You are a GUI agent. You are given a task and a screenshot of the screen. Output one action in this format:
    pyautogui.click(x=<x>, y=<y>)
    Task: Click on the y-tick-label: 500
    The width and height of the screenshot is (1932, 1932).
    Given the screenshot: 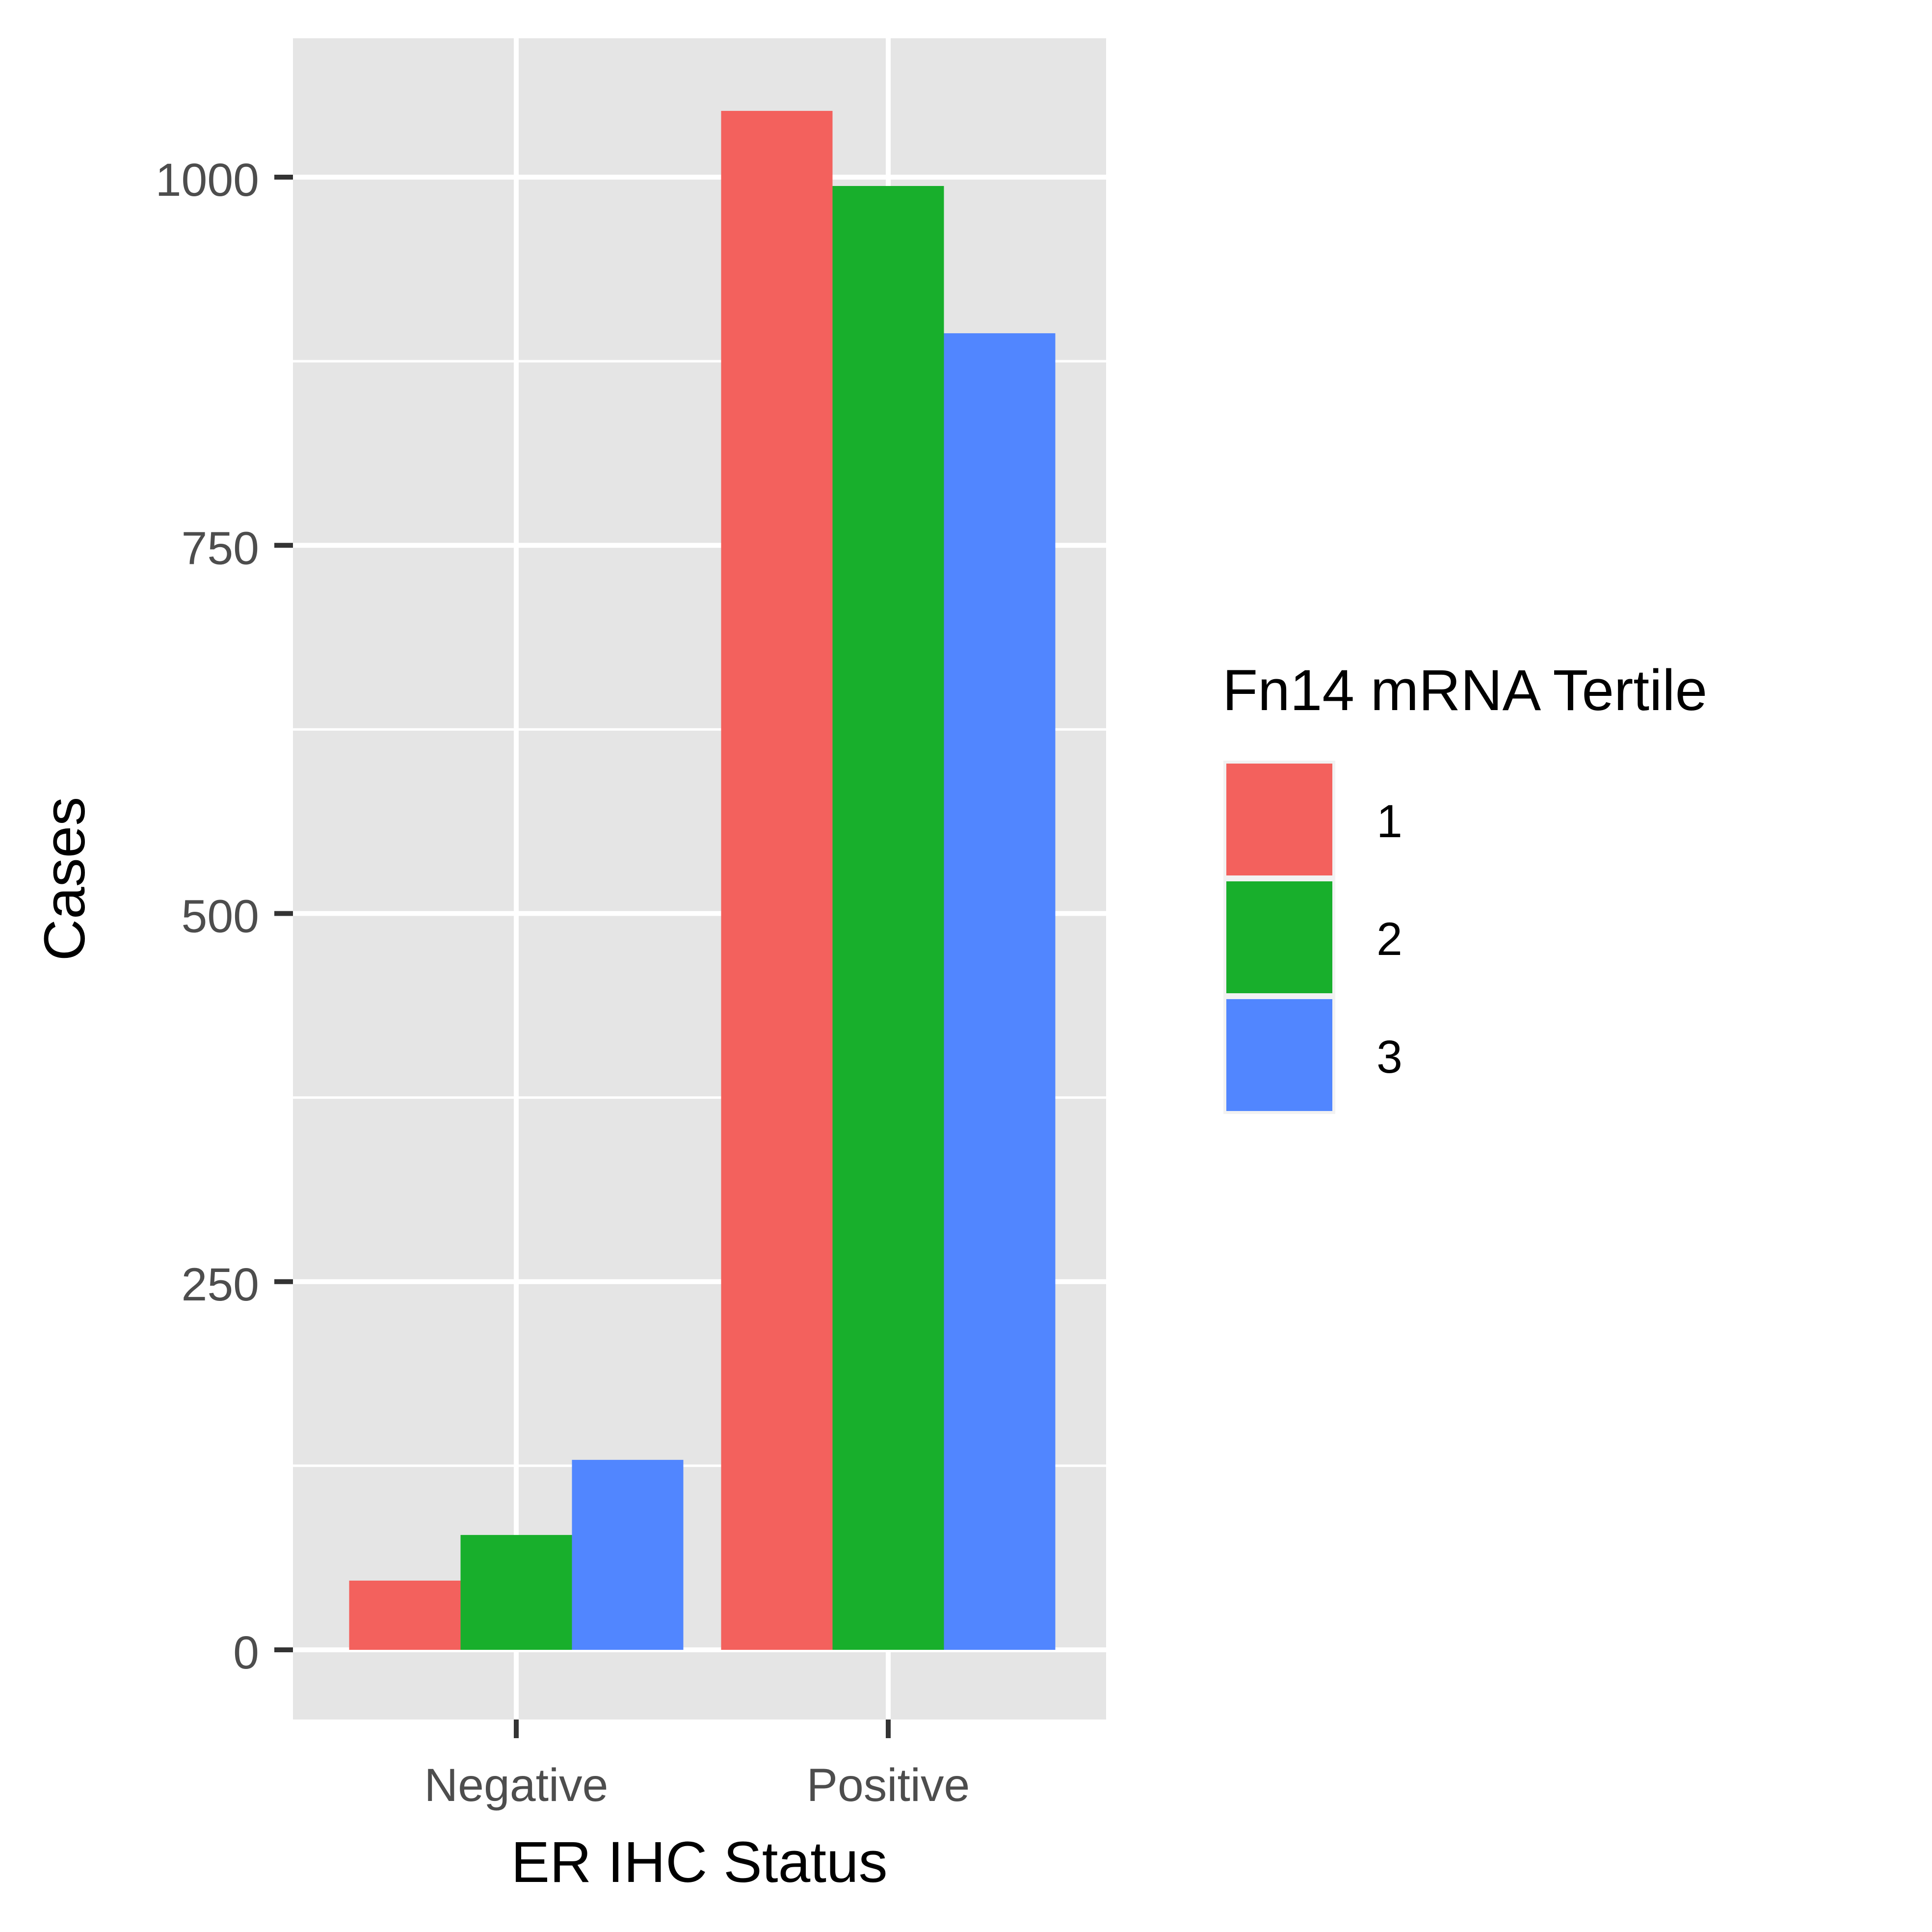 What is the action you would take?
    pyautogui.click(x=220, y=917)
    